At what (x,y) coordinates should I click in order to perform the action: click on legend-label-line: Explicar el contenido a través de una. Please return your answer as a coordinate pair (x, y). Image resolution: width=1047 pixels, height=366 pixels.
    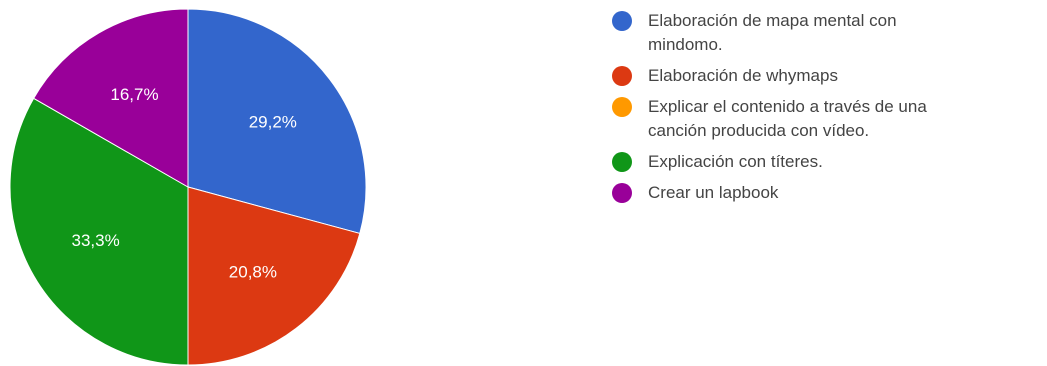
    Looking at the image, I should click on (787, 106).